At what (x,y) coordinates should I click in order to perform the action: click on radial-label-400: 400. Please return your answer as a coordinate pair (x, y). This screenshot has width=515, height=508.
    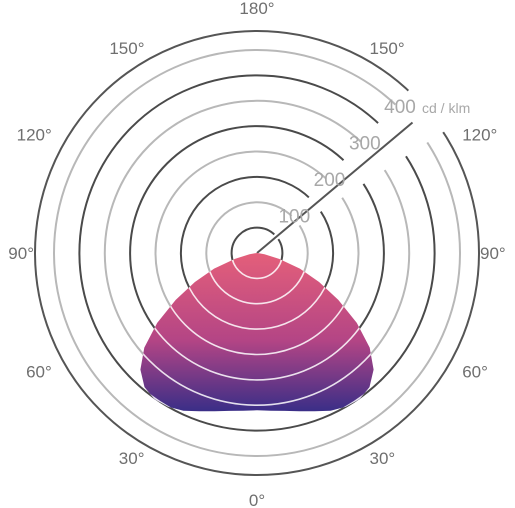
    Looking at the image, I should click on (400, 107).